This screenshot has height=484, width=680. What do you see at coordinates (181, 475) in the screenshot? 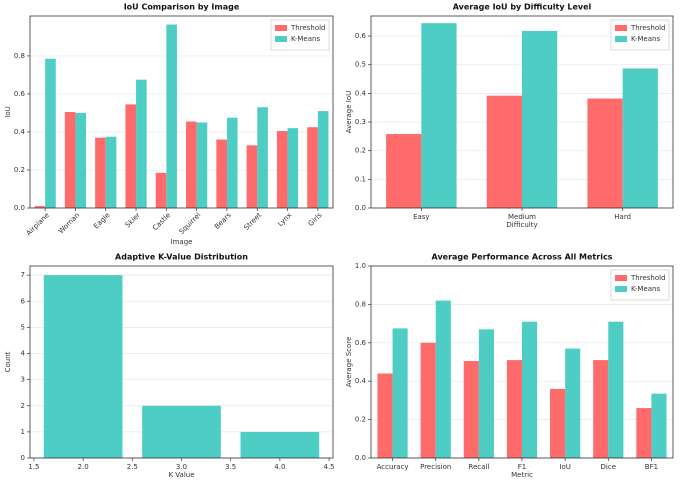
I see `x-axis-label: K Value` at bounding box center [181, 475].